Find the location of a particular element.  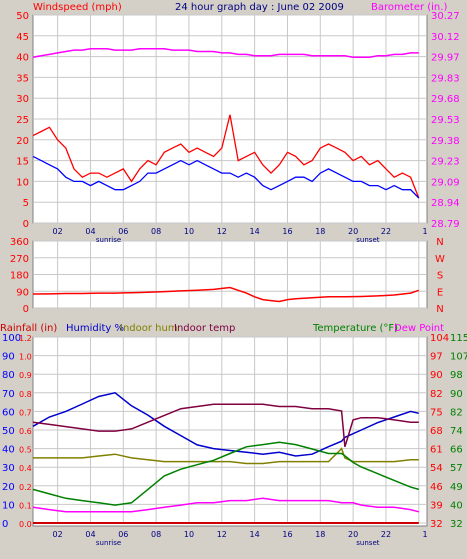

temp-tick: 82 is located at coordinates (436, 394).